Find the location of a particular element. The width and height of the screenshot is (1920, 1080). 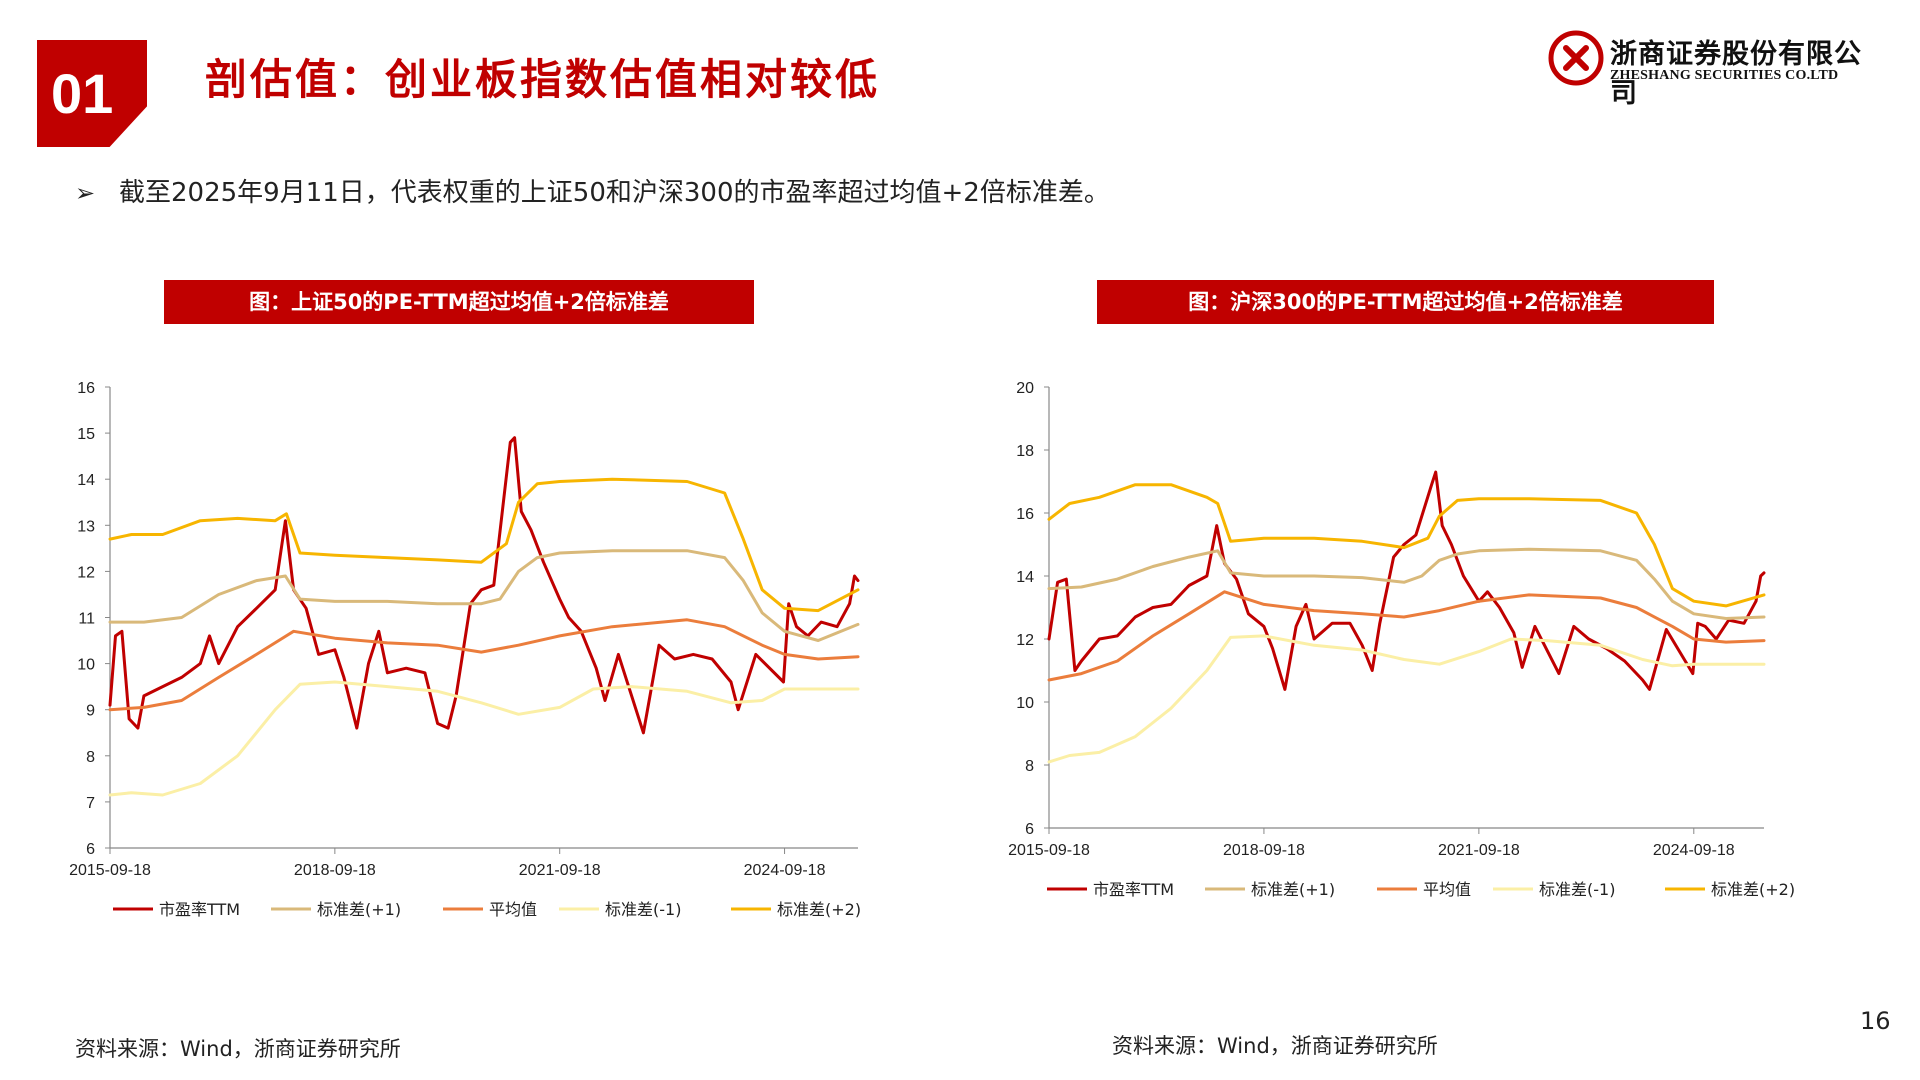

chart1-title-bar: 图：上证50的PE-TTM超过均值+2倍标准差 is located at coordinates (459, 302).